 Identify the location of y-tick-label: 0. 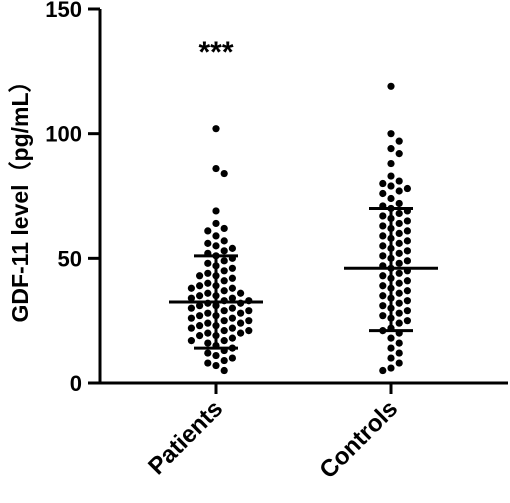
(76, 383).